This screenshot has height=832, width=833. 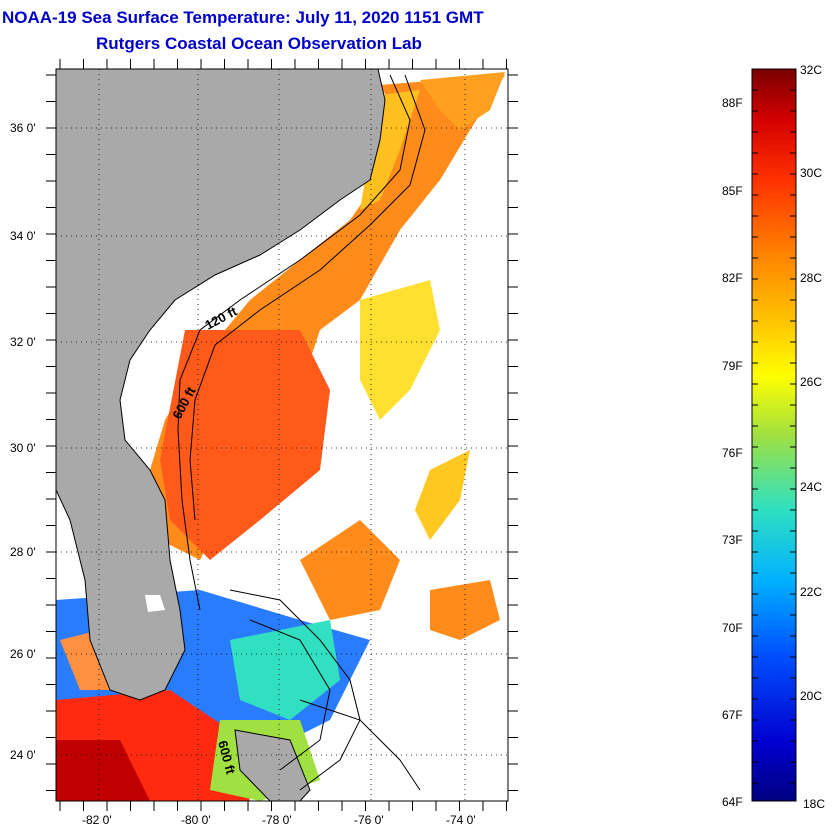 I want to click on colorbar-celsius-label: 18C, so click(x=814, y=804).